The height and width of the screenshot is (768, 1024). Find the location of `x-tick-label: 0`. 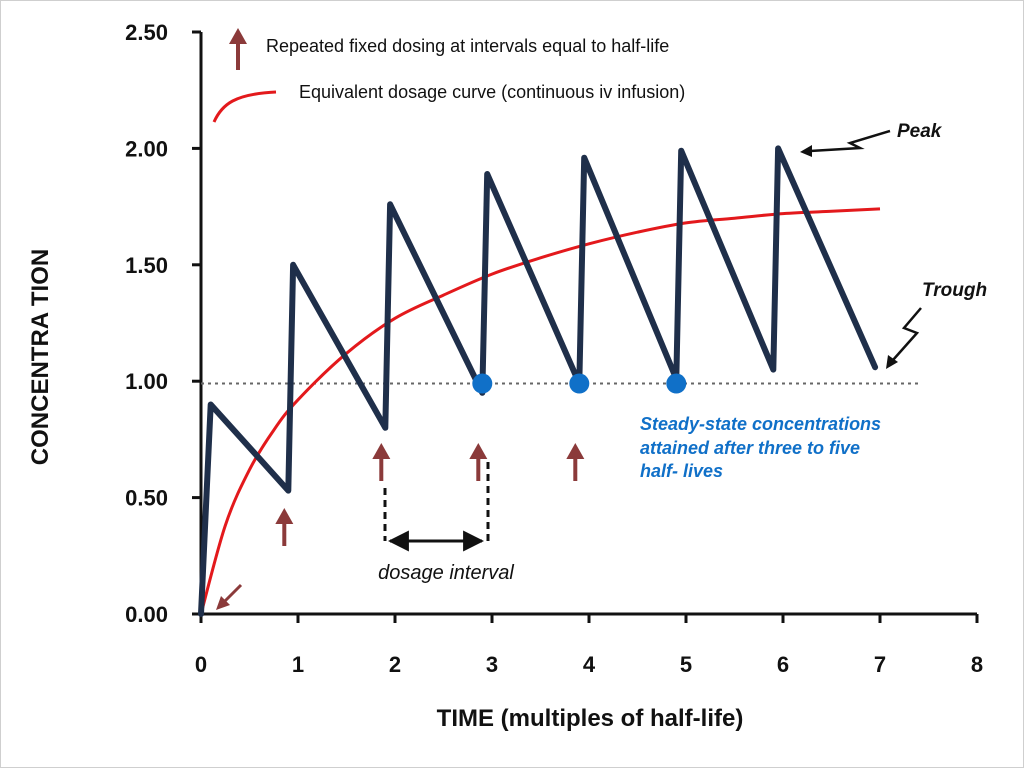

x-tick-label: 0 is located at coordinates (201, 664).